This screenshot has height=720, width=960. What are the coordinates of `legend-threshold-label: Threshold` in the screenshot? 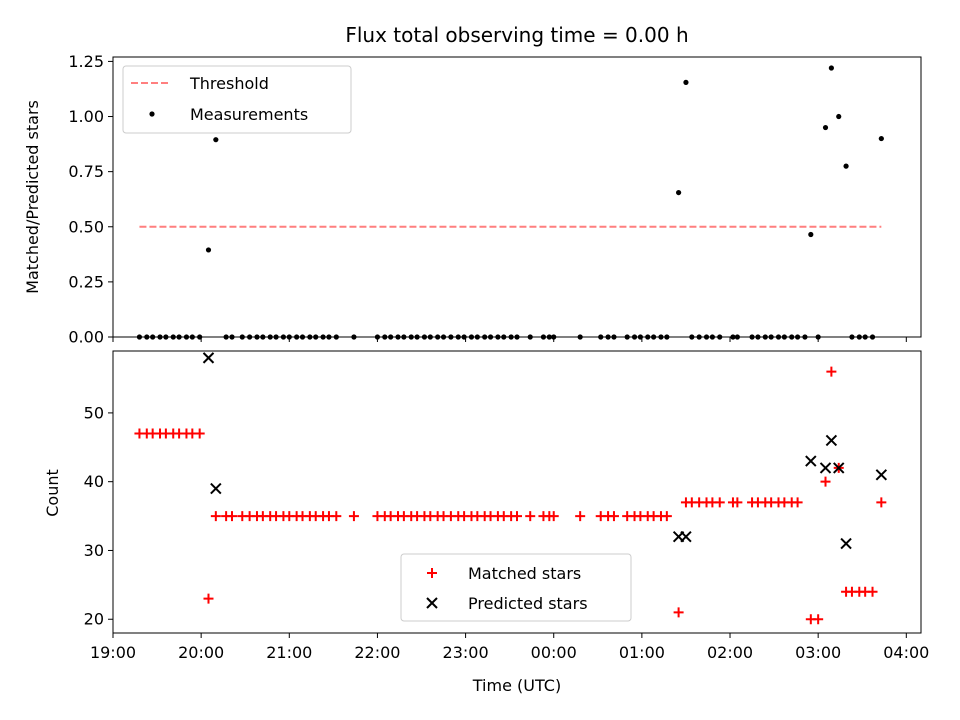 It's located at (229, 83).